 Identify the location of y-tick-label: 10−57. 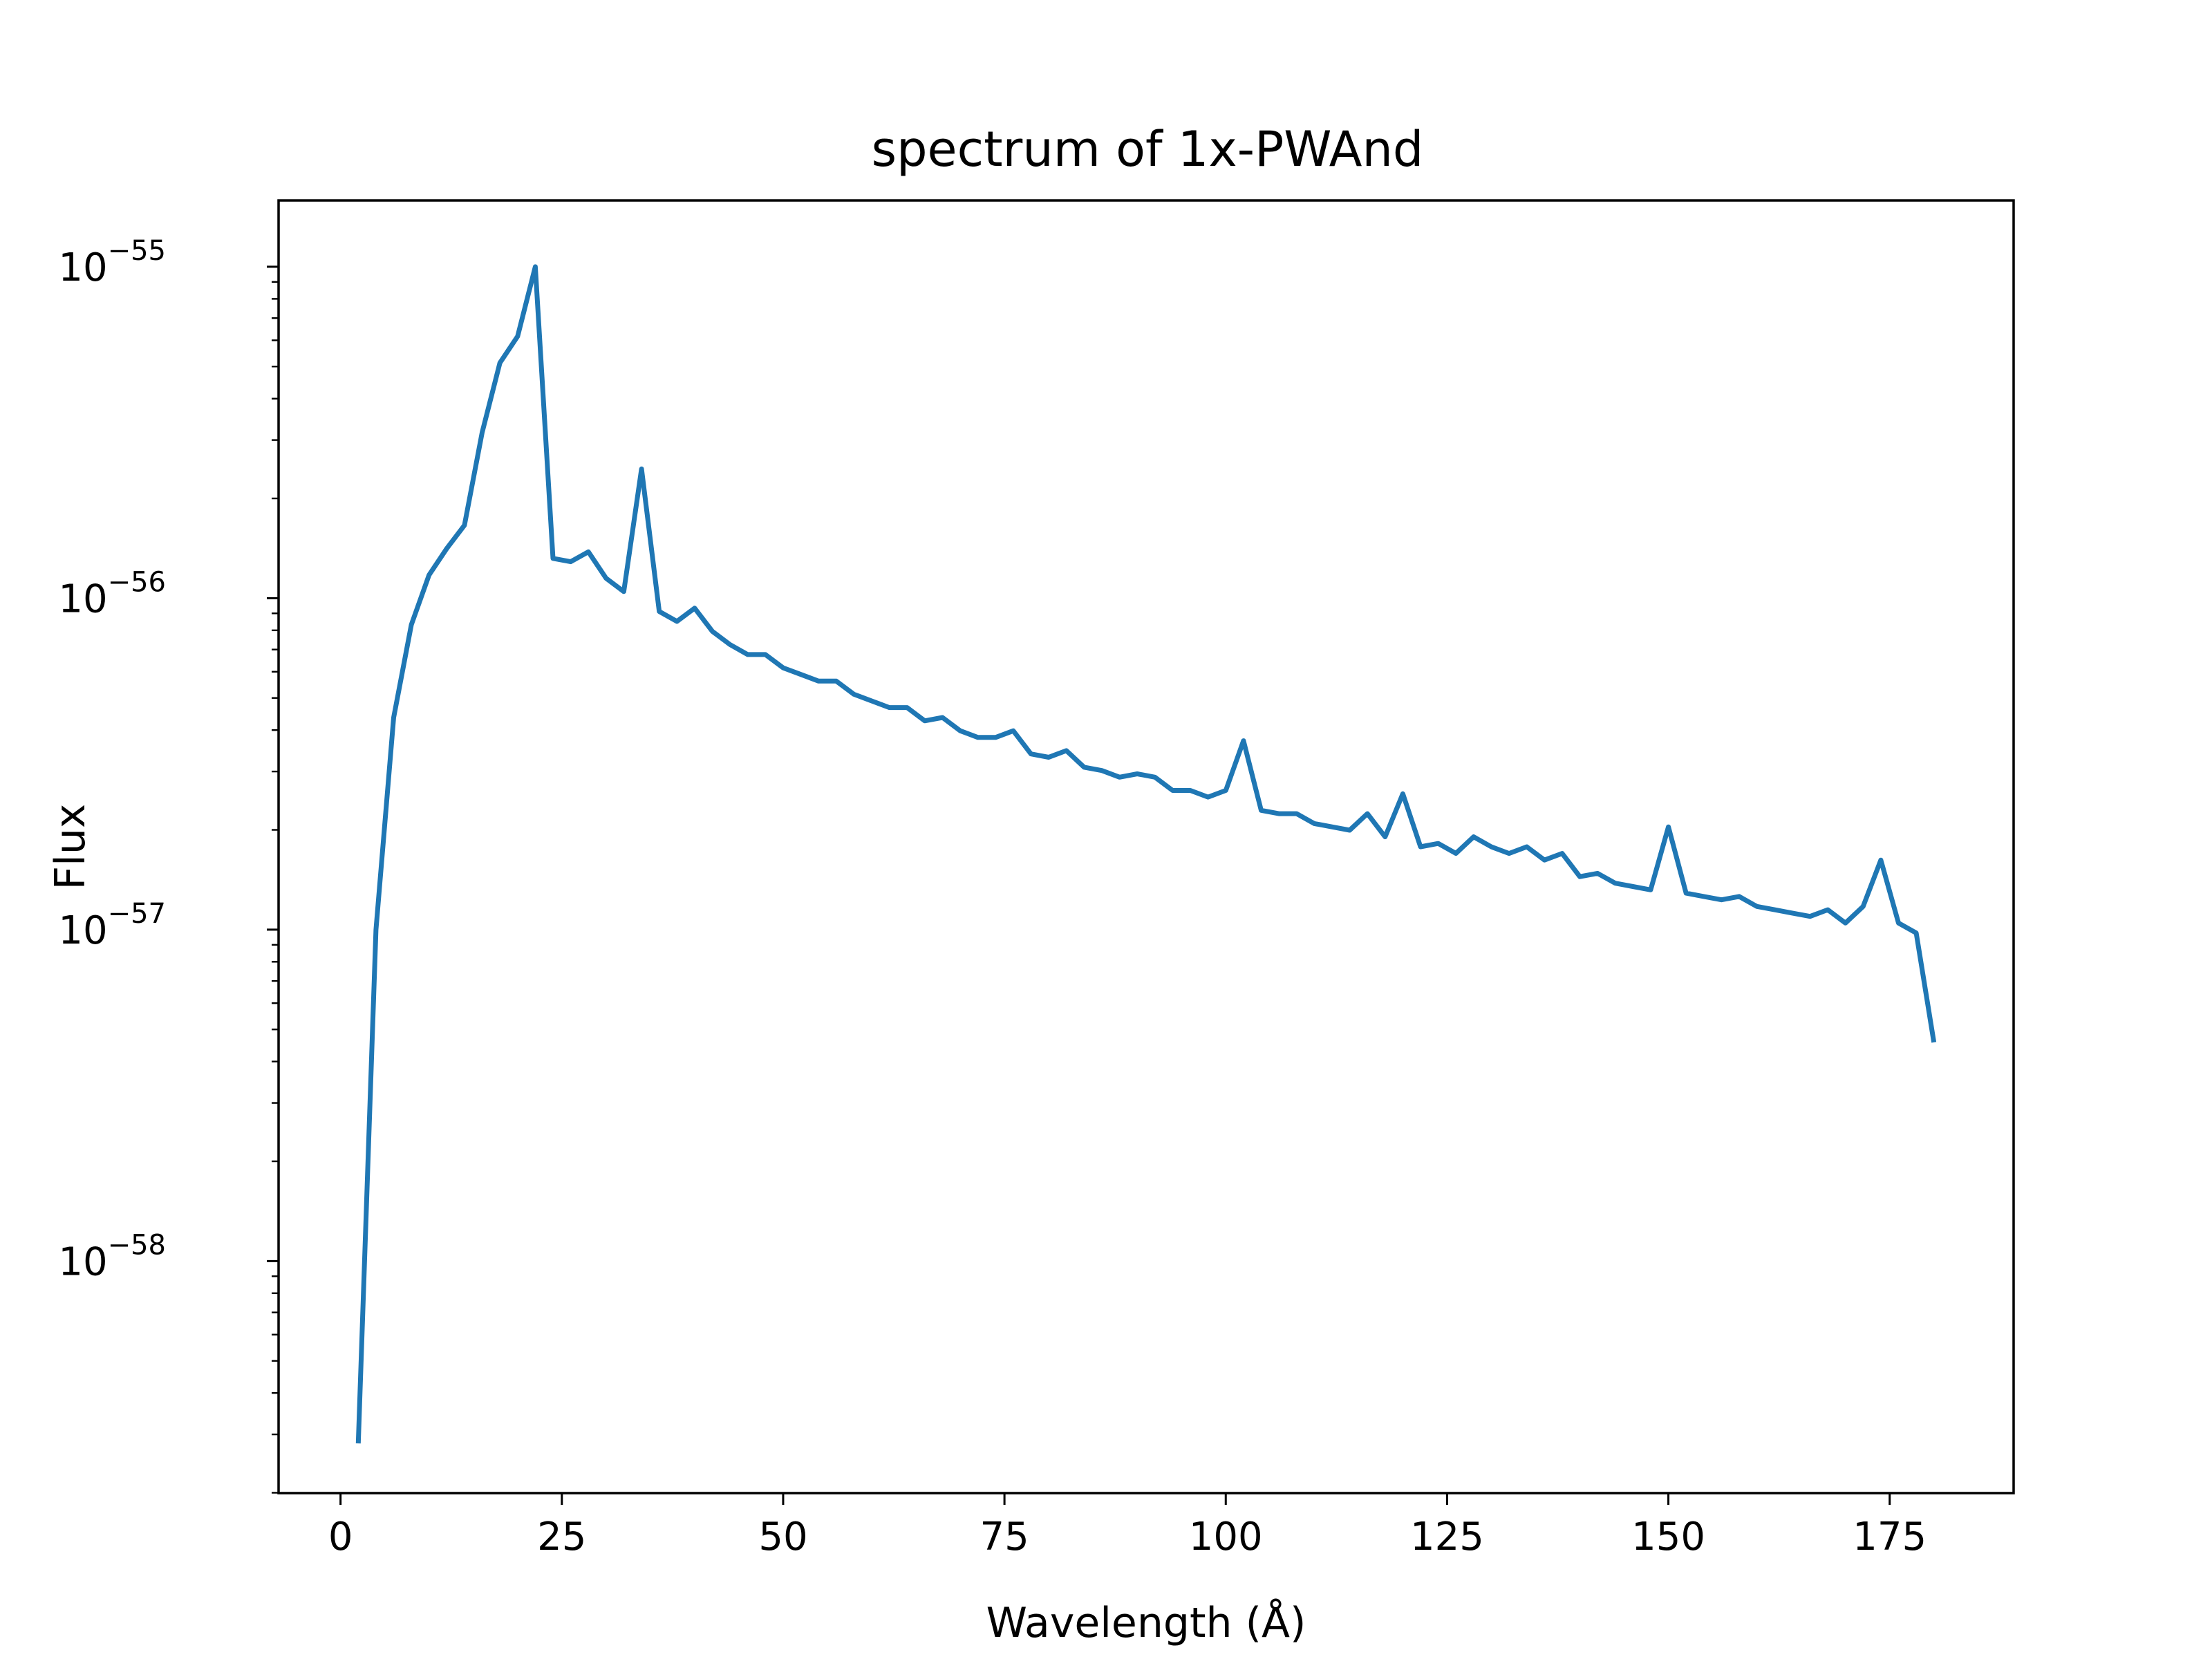
(112, 925).